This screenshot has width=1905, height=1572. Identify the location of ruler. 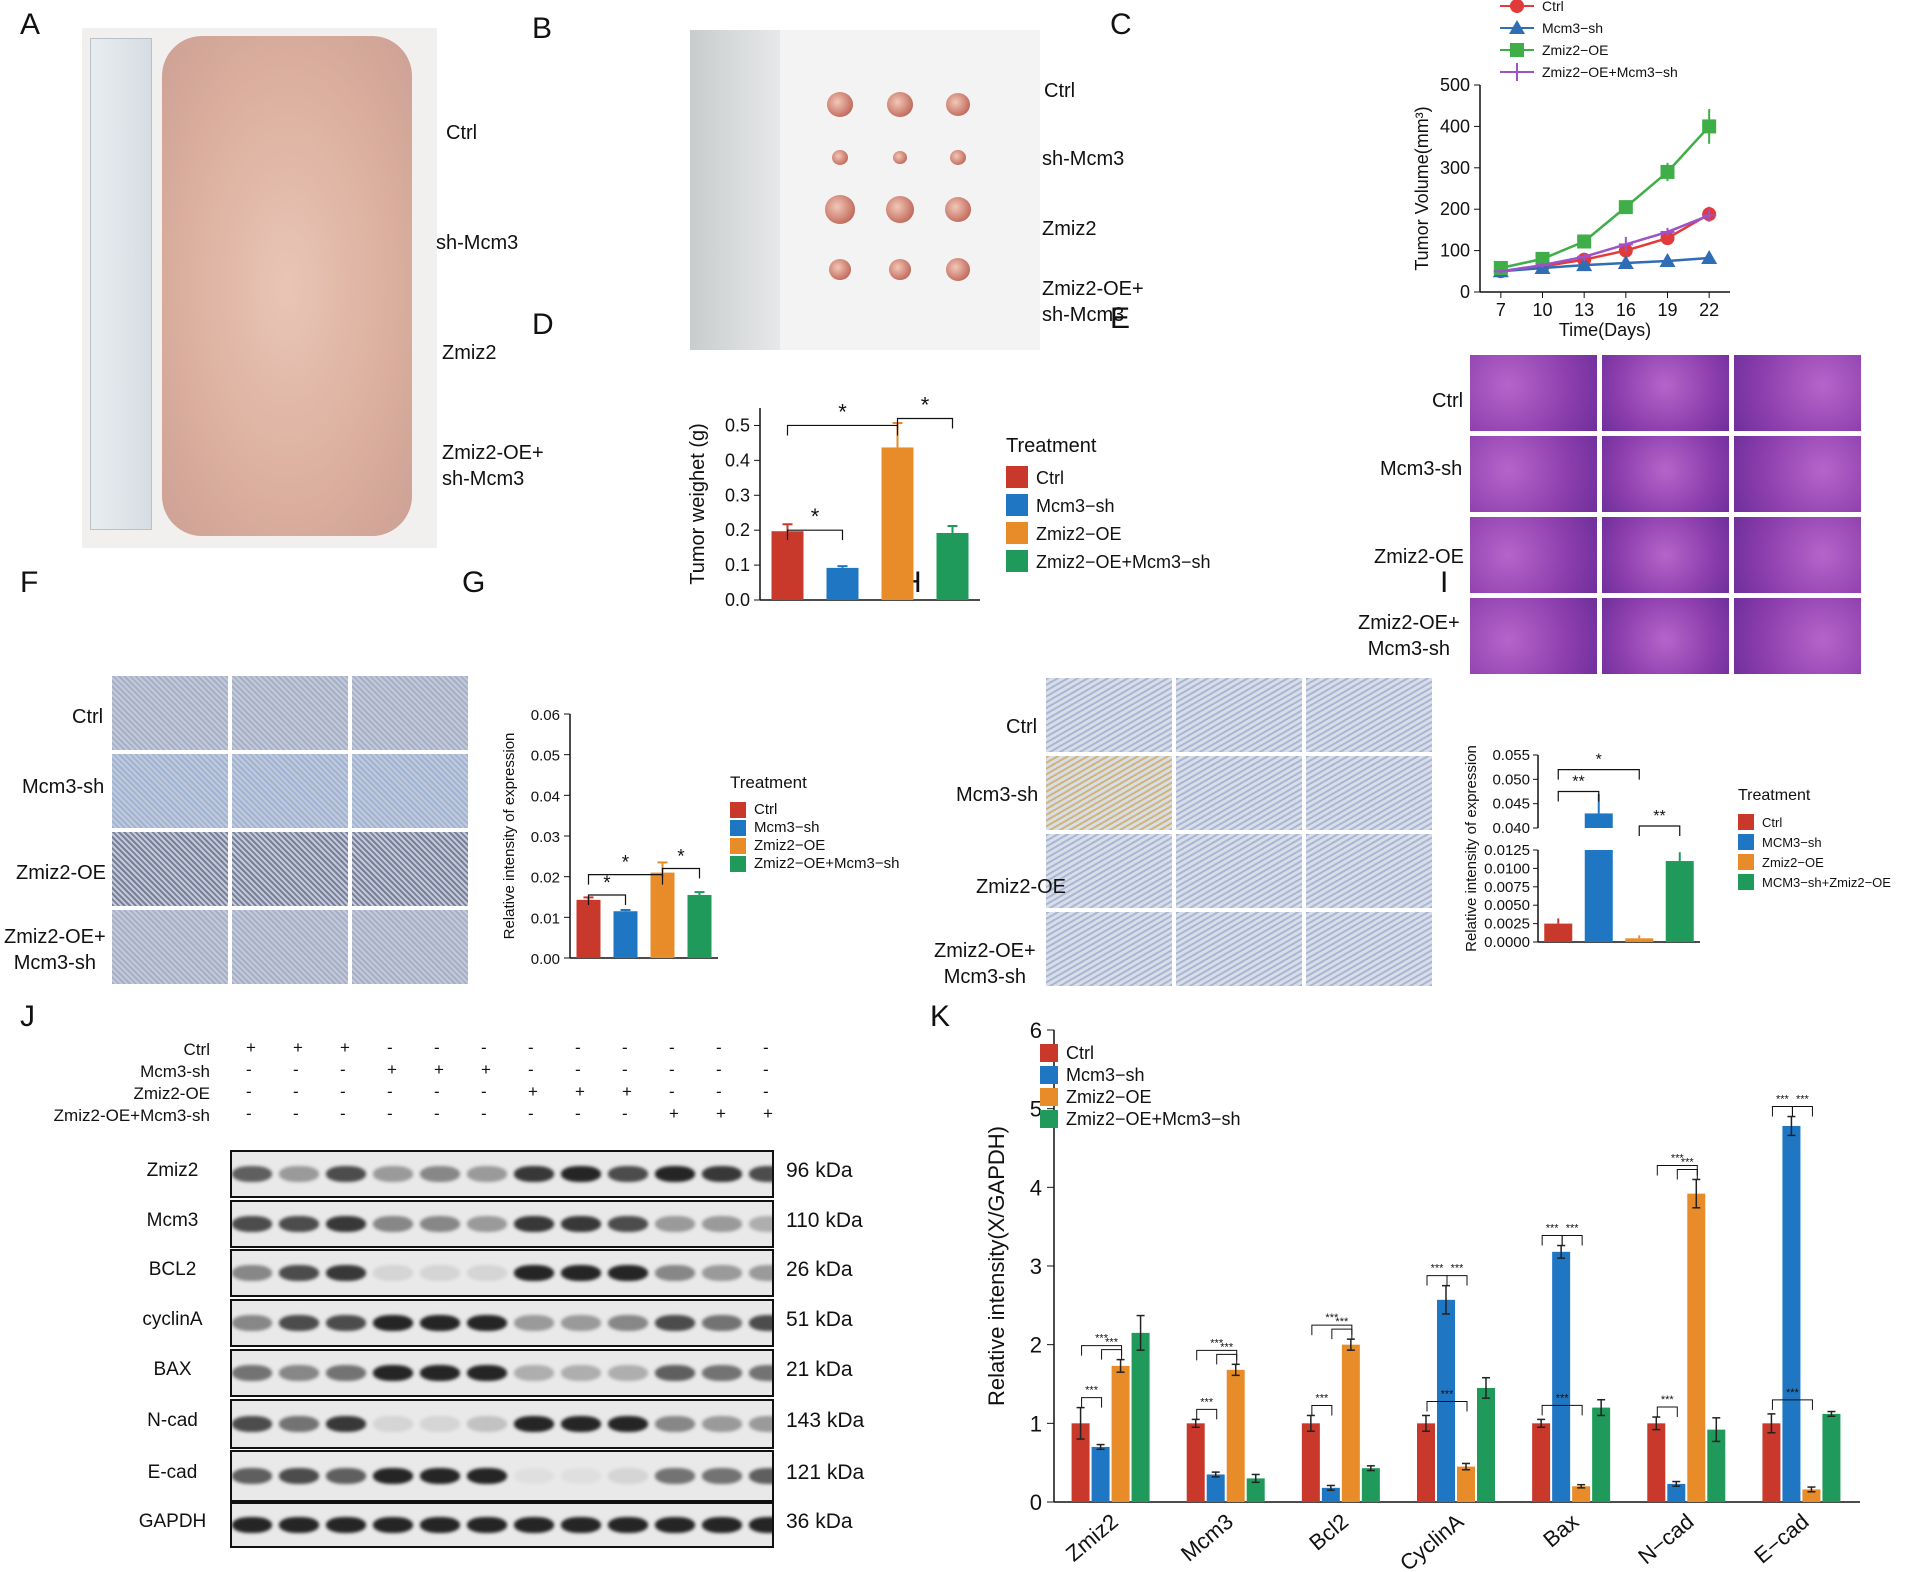
(121, 284).